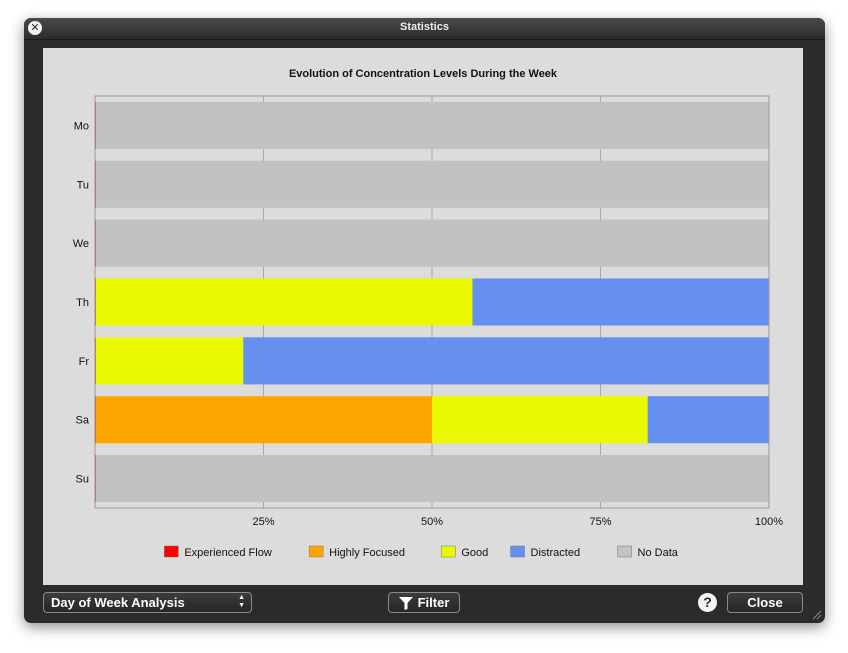 This screenshot has height=653, width=848. What do you see at coordinates (81, 244) in the screenshot?
I see `y-tick-label-we: We` at bounding box center [81, 244].